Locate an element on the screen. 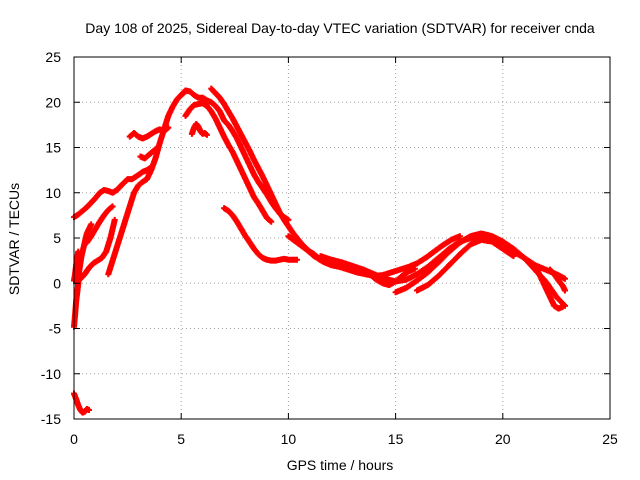  y-axis-label: SDTVAR / TECUs is located at coordinates (14, 239).